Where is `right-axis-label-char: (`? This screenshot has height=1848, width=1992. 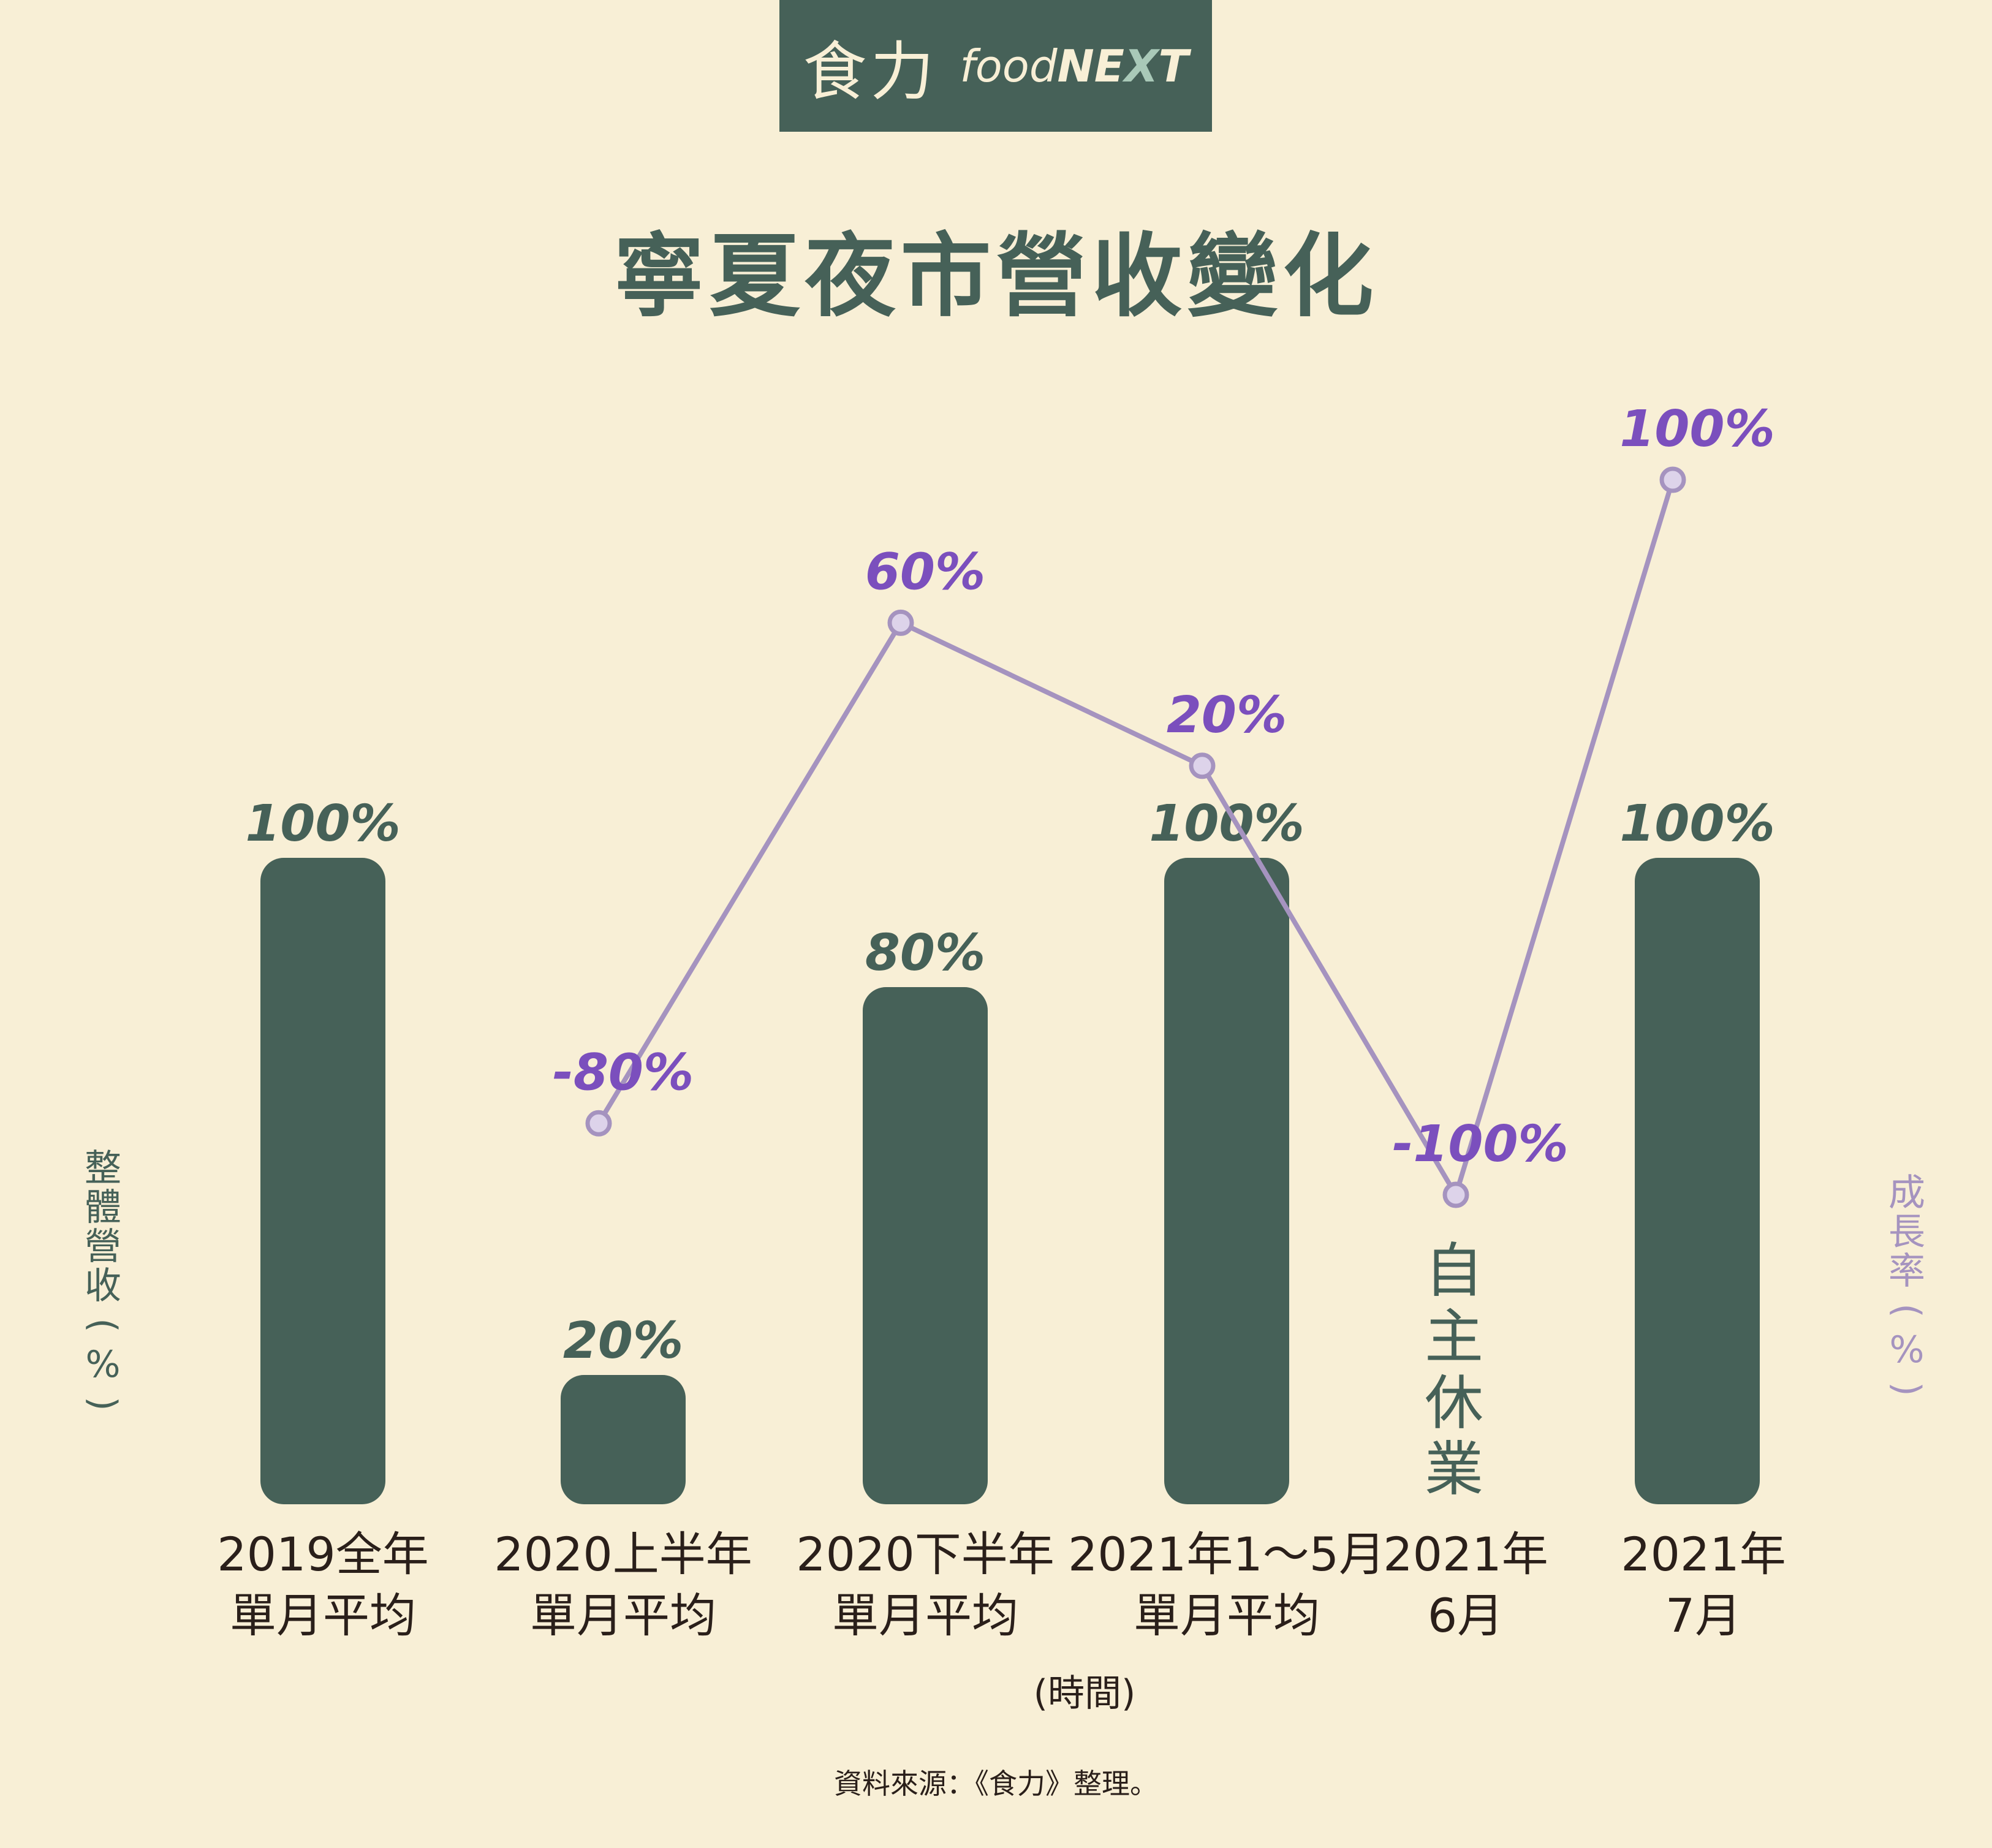 right-axis-label-char: ( is located at coordinates (1906, 1310).